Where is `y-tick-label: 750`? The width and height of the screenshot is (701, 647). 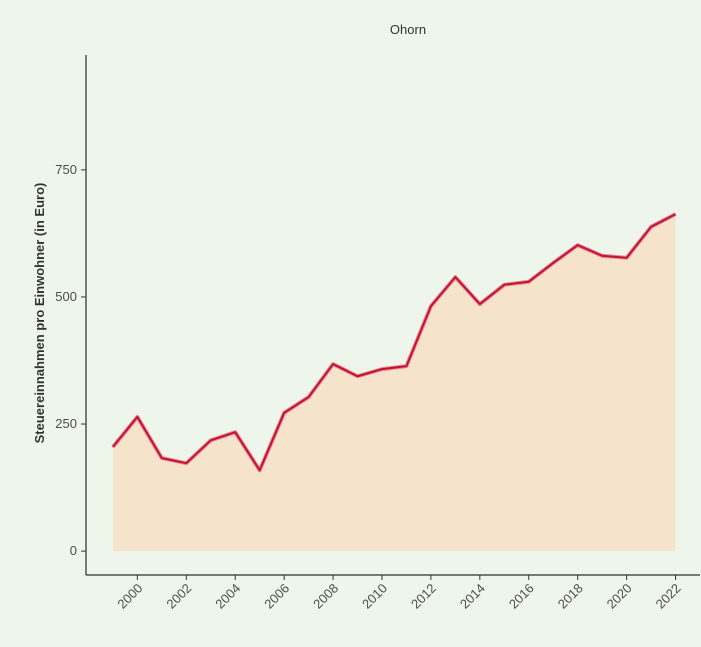 y-tick-label: 750 is located at coordinates (66, 169).